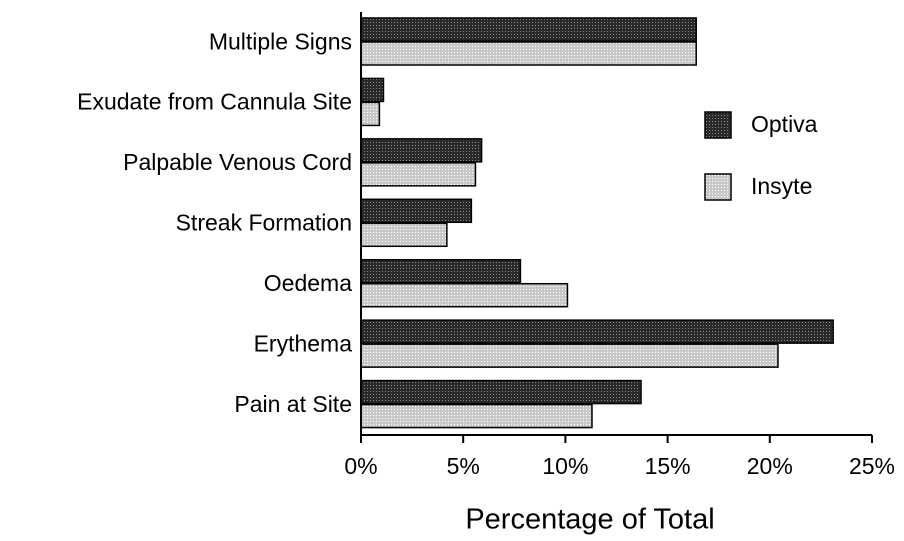 This screenshot has height=541, width=904. Describe the element at coordinates (565, 466) in the screenshot. I see `x-tick-label: 10%` at that location.